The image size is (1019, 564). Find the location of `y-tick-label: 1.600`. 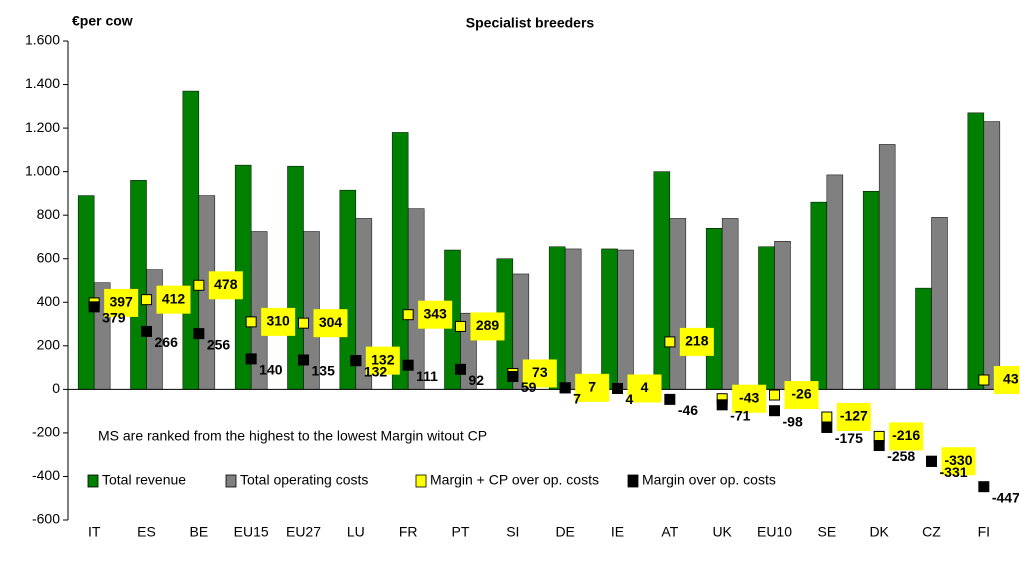

y-tick-label: 1.600 is located at coordinates (42, 40).